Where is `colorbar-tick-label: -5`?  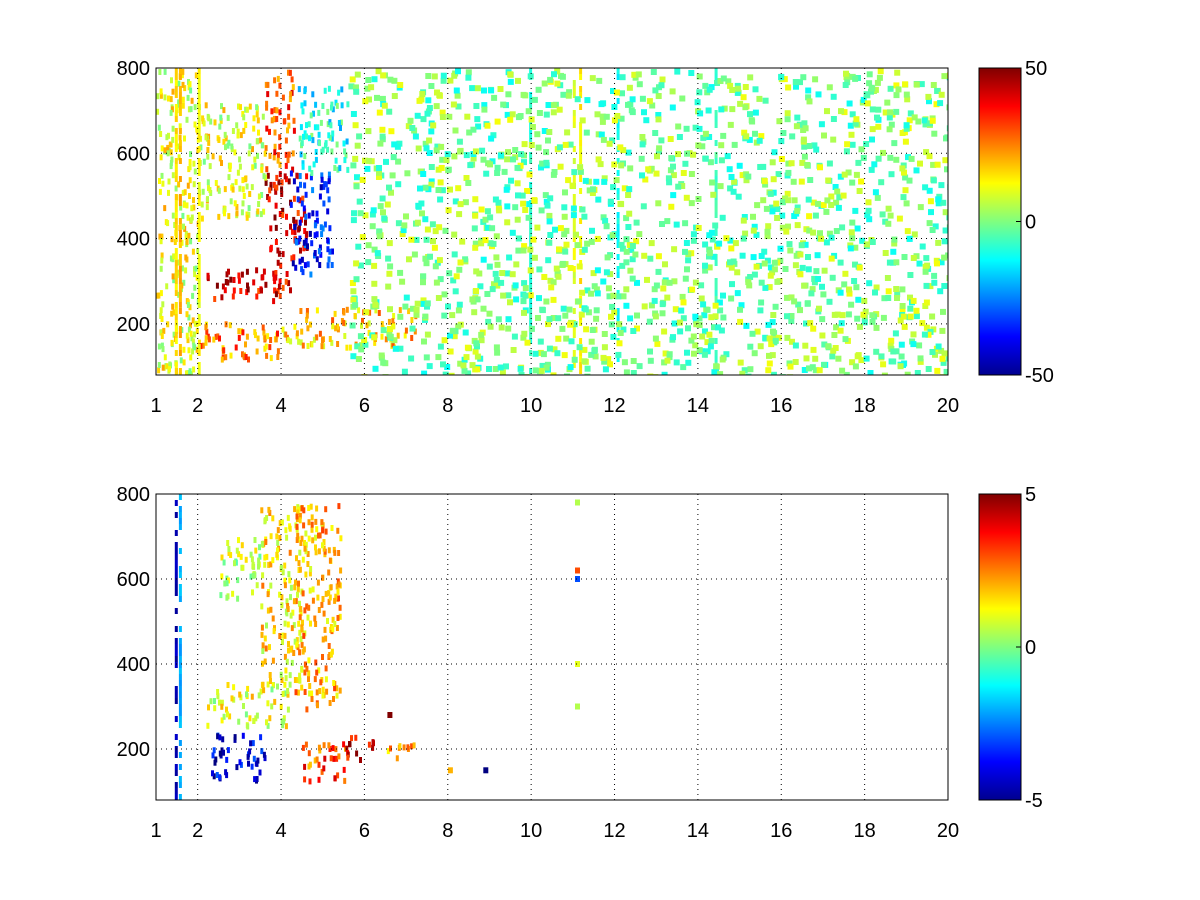
colorbar-tick-label: -5 is located at coordinates (1034, 801).